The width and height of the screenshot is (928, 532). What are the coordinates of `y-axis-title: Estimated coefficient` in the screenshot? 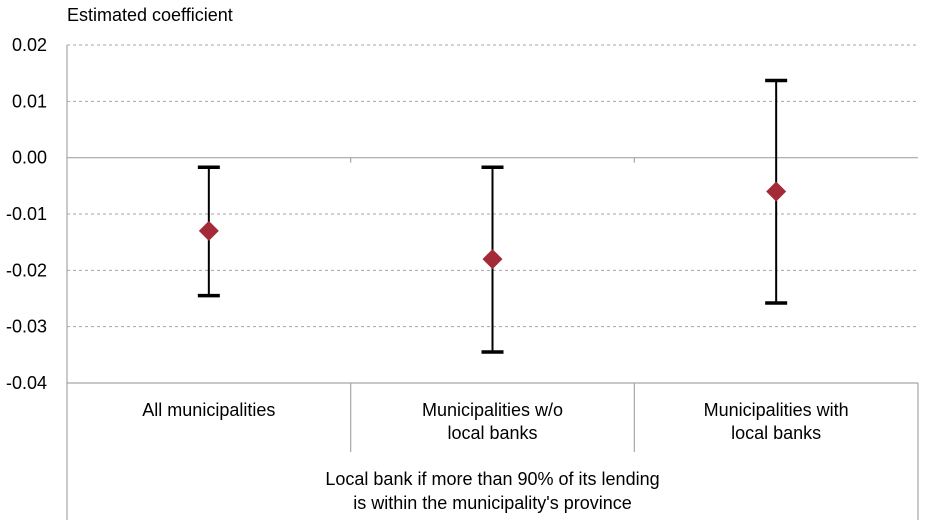 It's located at (150, 15).